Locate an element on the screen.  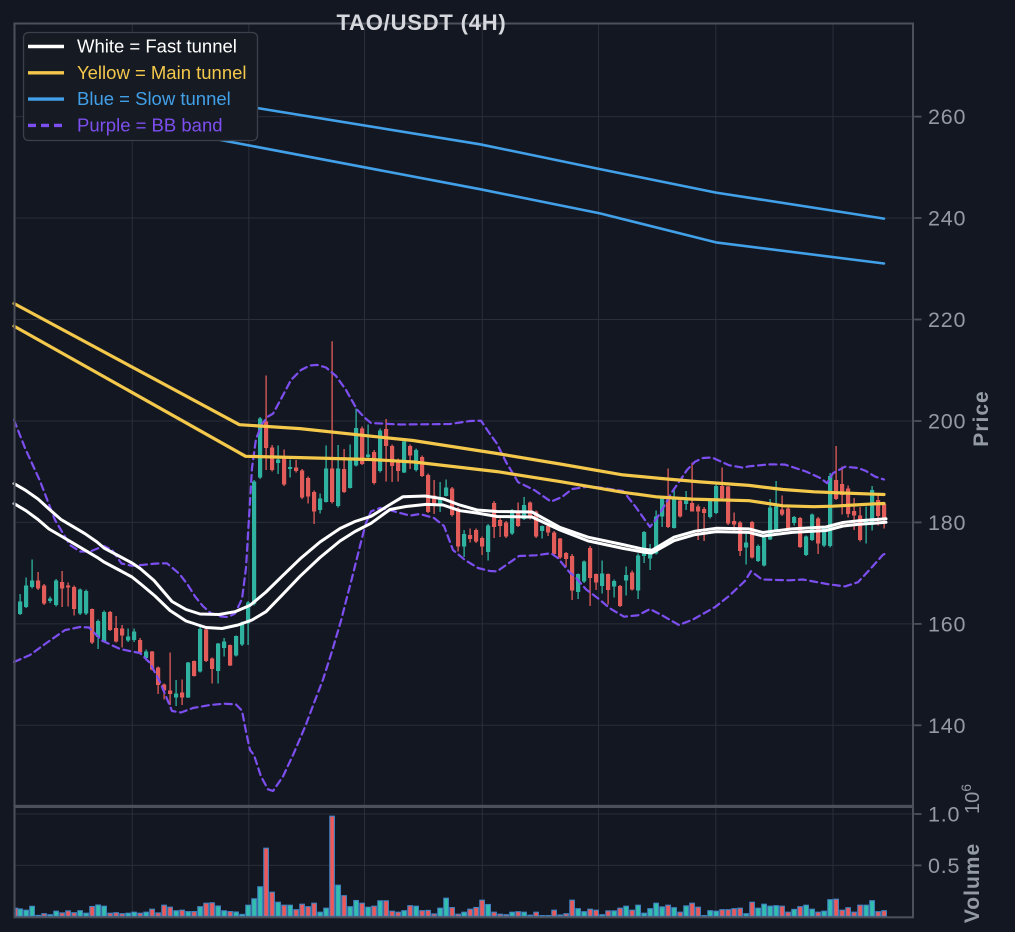
svg-text: 200 is located at coordinates (947, 422).